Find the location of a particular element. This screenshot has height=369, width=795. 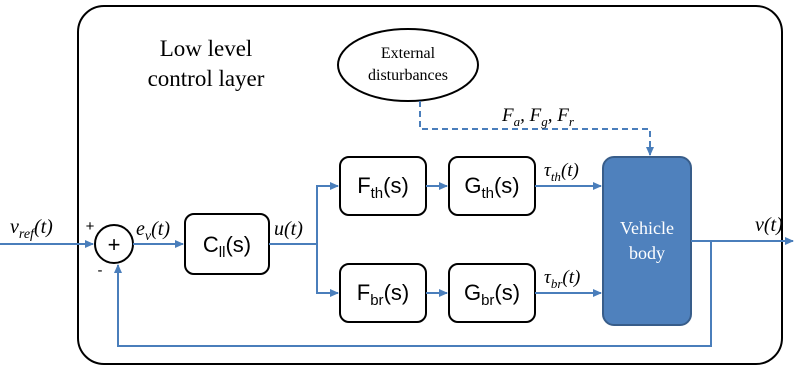

external-disturbances-ellipse is located at coordinates (408, 65).